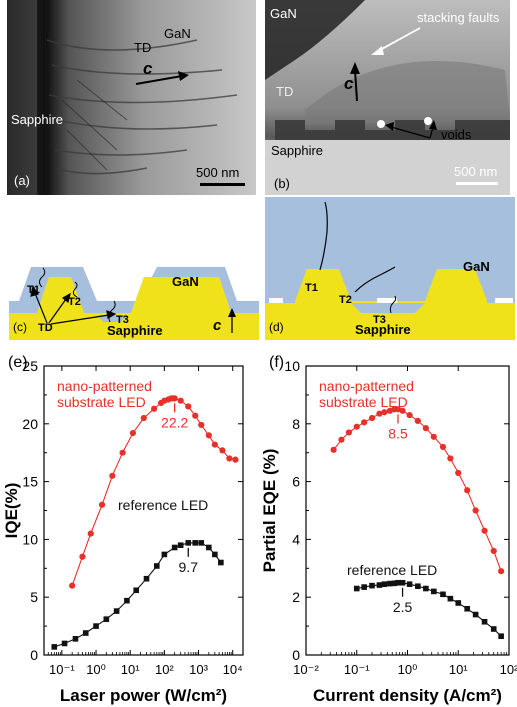  What do you see at coordinates (30, 366) in the screenshot?
I see `chart-e-ytick-label: 25` at bounding box center [30, 366].